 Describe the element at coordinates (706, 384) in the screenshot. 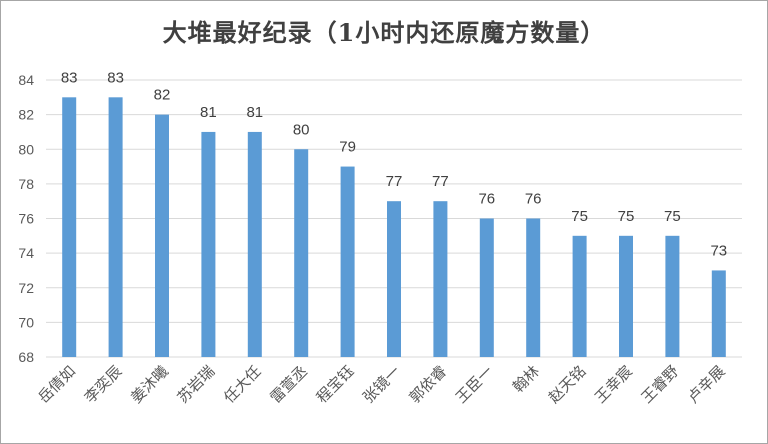

I see `x-tick-label: 卢辛展` at that location.